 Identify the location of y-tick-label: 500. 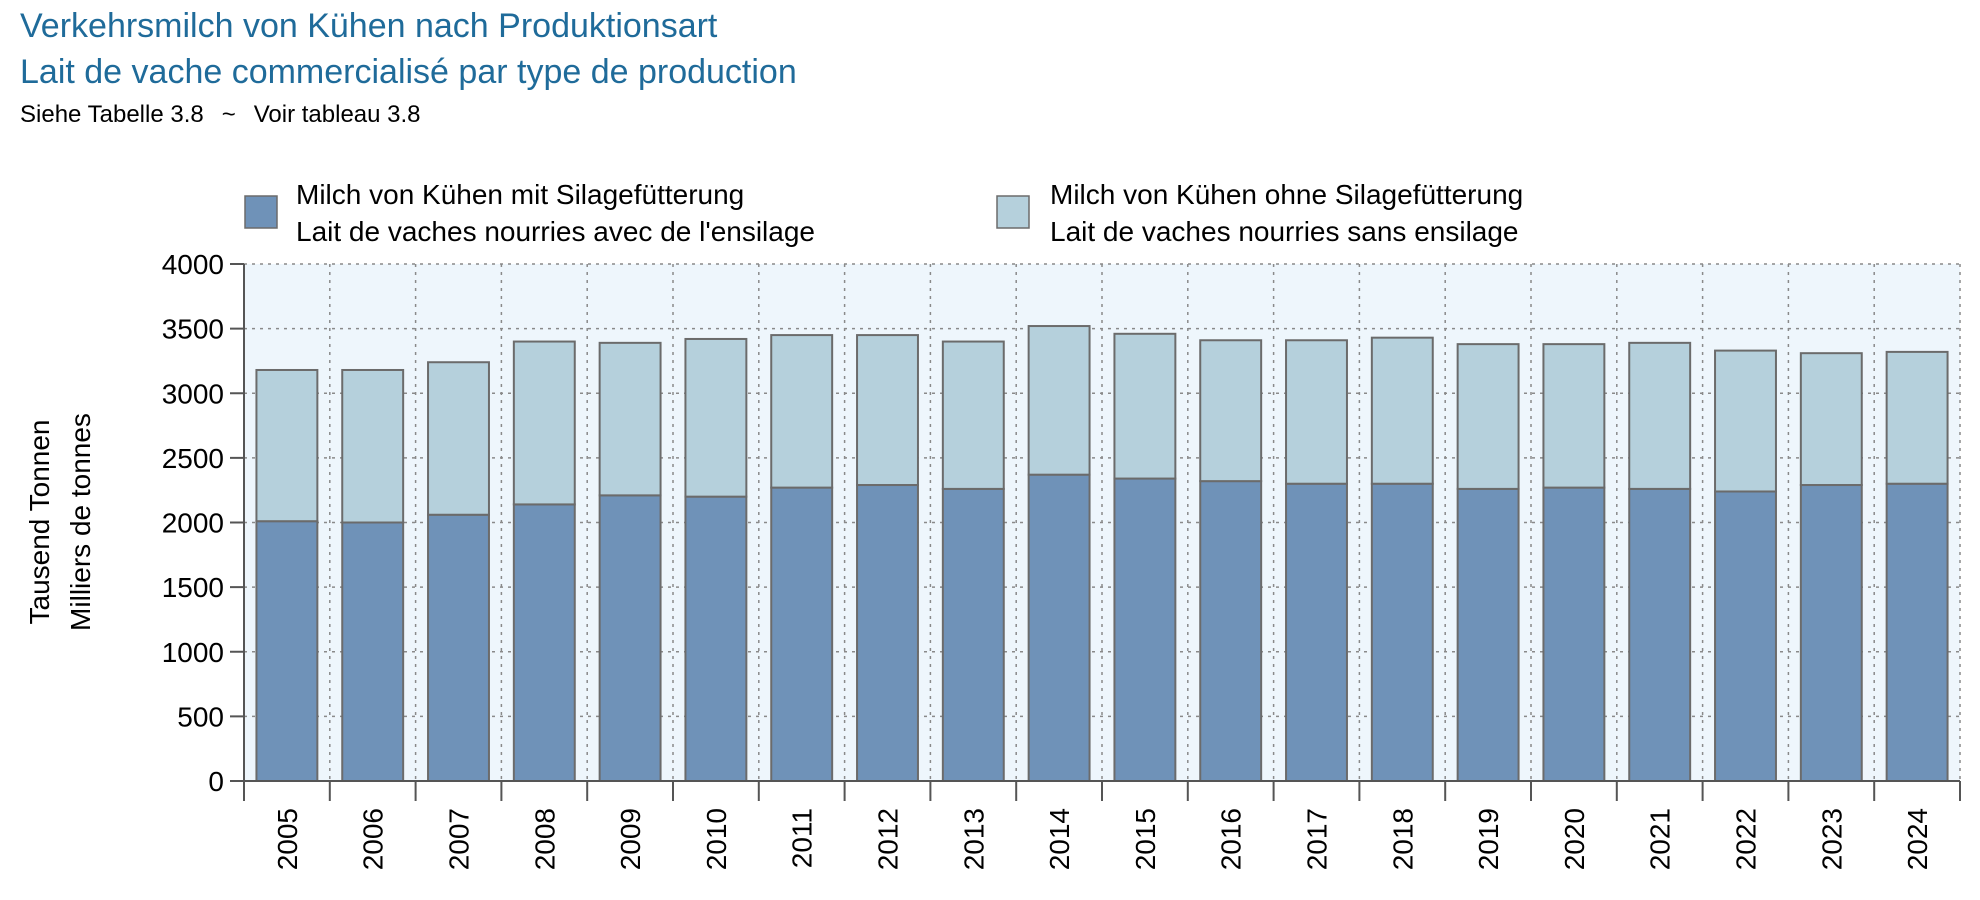
(200, 716).